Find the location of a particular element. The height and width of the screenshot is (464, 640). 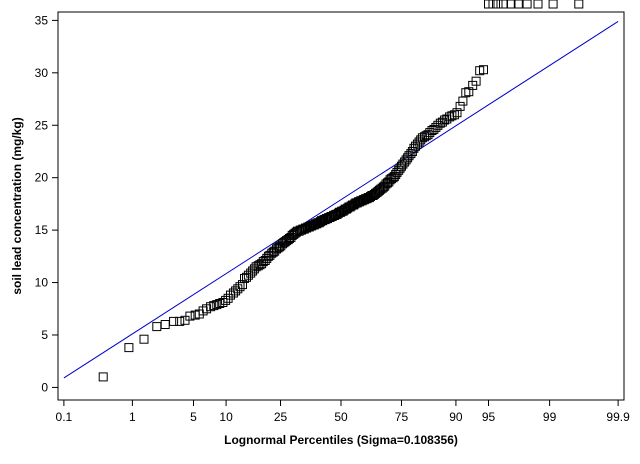

y-axis-title: soil lead concentration (mg/kg) is located at coordinates (17, 205).